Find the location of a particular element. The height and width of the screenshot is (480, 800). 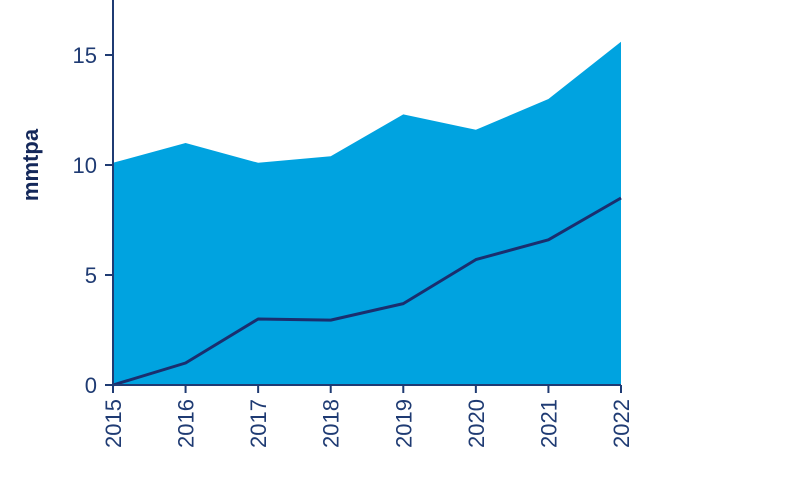

x-tick-label: 2020 is located at coordinates (476, 423).